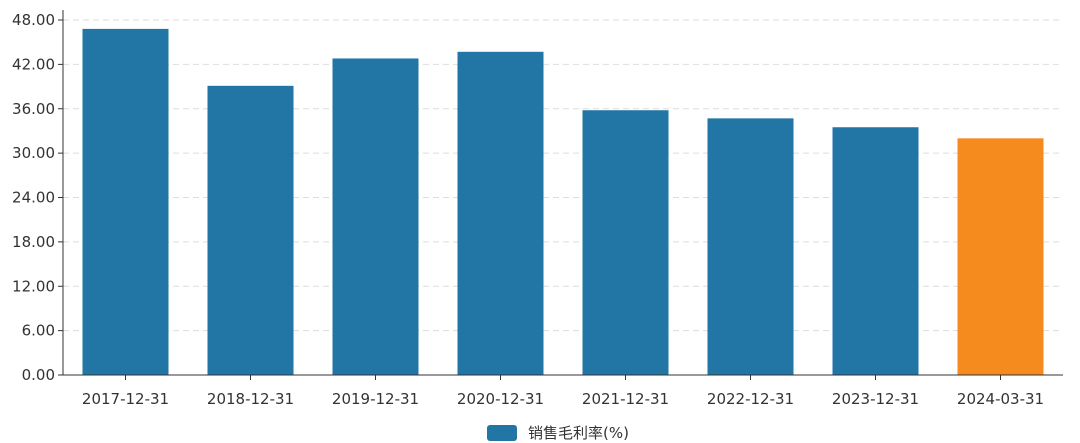 This screenshot has width=1080, height=443. What do you see at coordinates (33, 198) in the screenshot?
I see `y-tick-label: 24.00` at bounding box center [33, 198].